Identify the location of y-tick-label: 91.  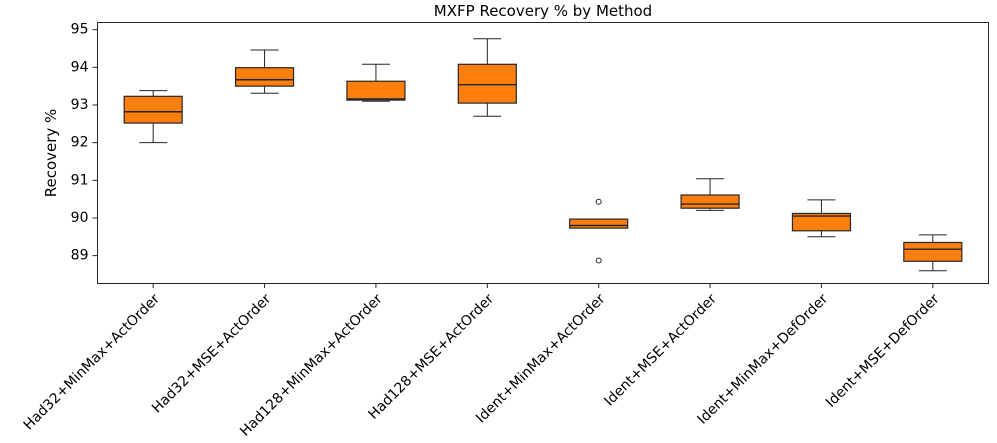
(80, 180).